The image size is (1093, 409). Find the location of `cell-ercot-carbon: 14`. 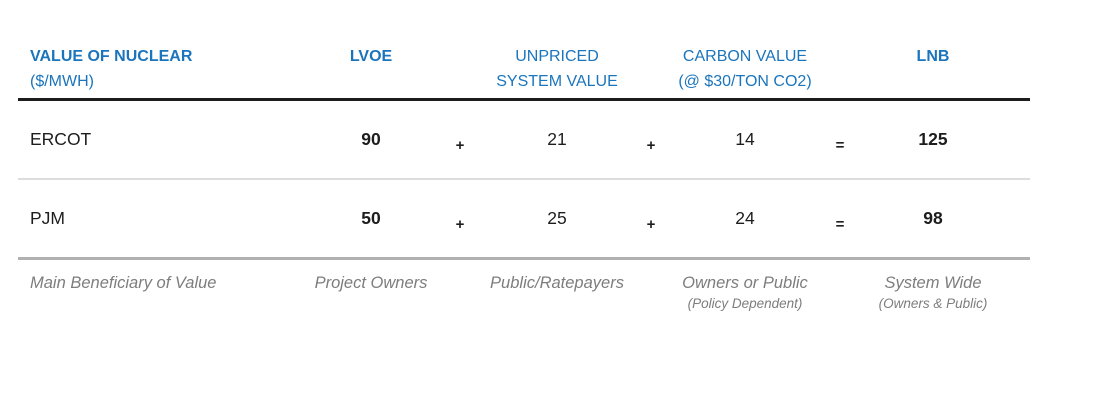

cell-ercot-carbon: 14 is located at coordinates (745, 139).